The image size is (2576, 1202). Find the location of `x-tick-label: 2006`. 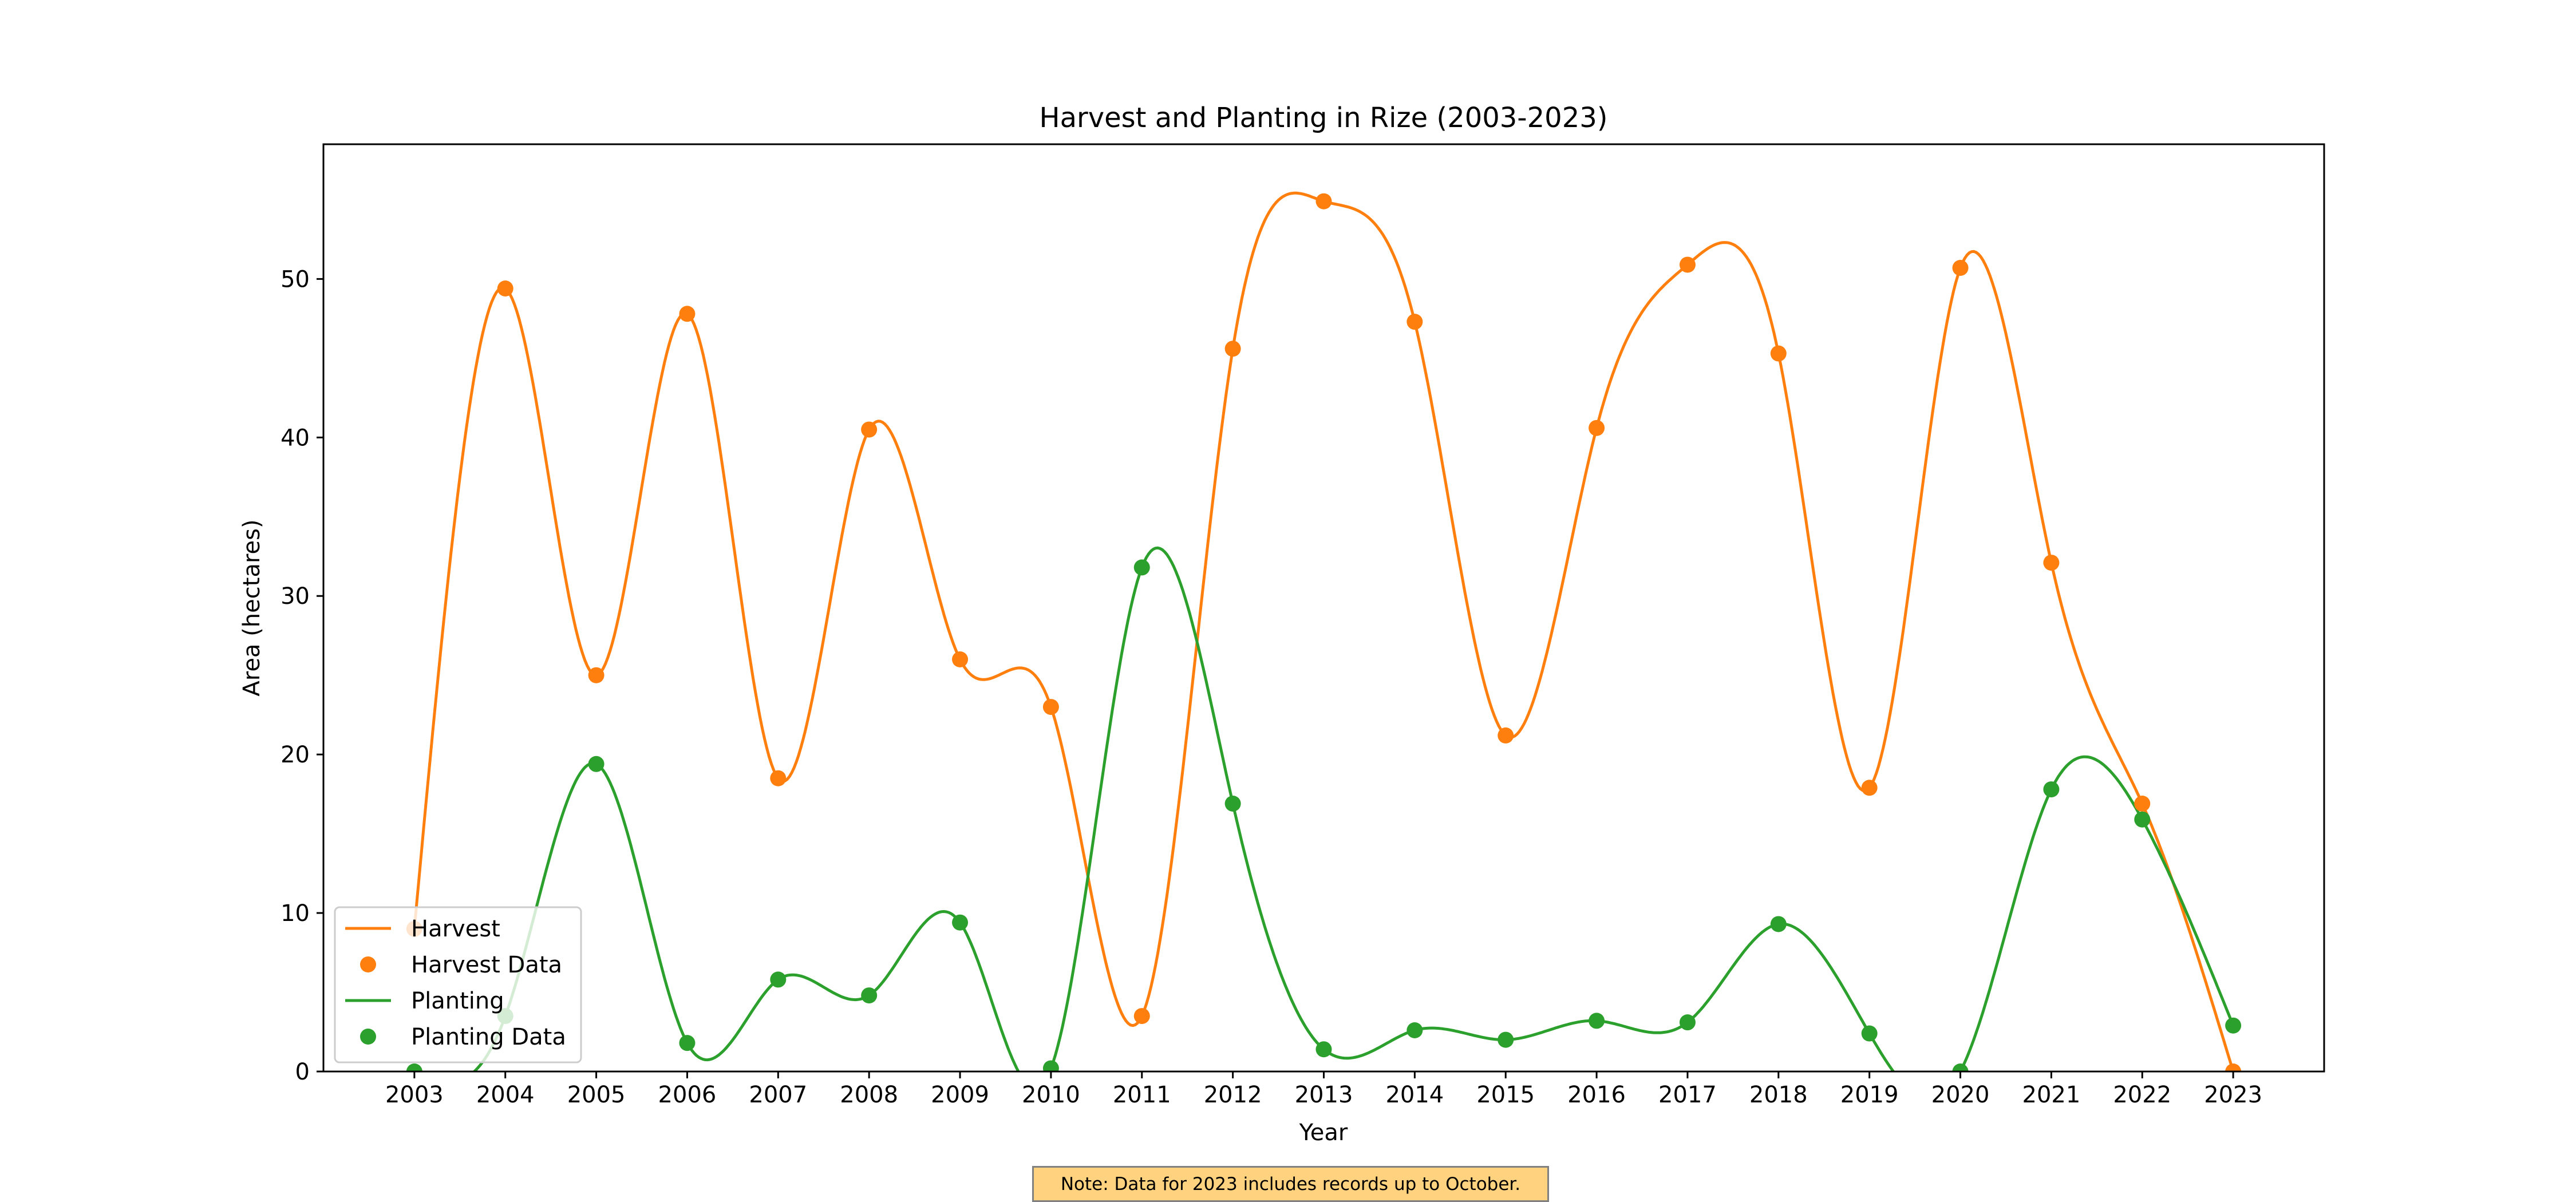

x-tick-label: 2006 is located at coordinates (687, 1095).